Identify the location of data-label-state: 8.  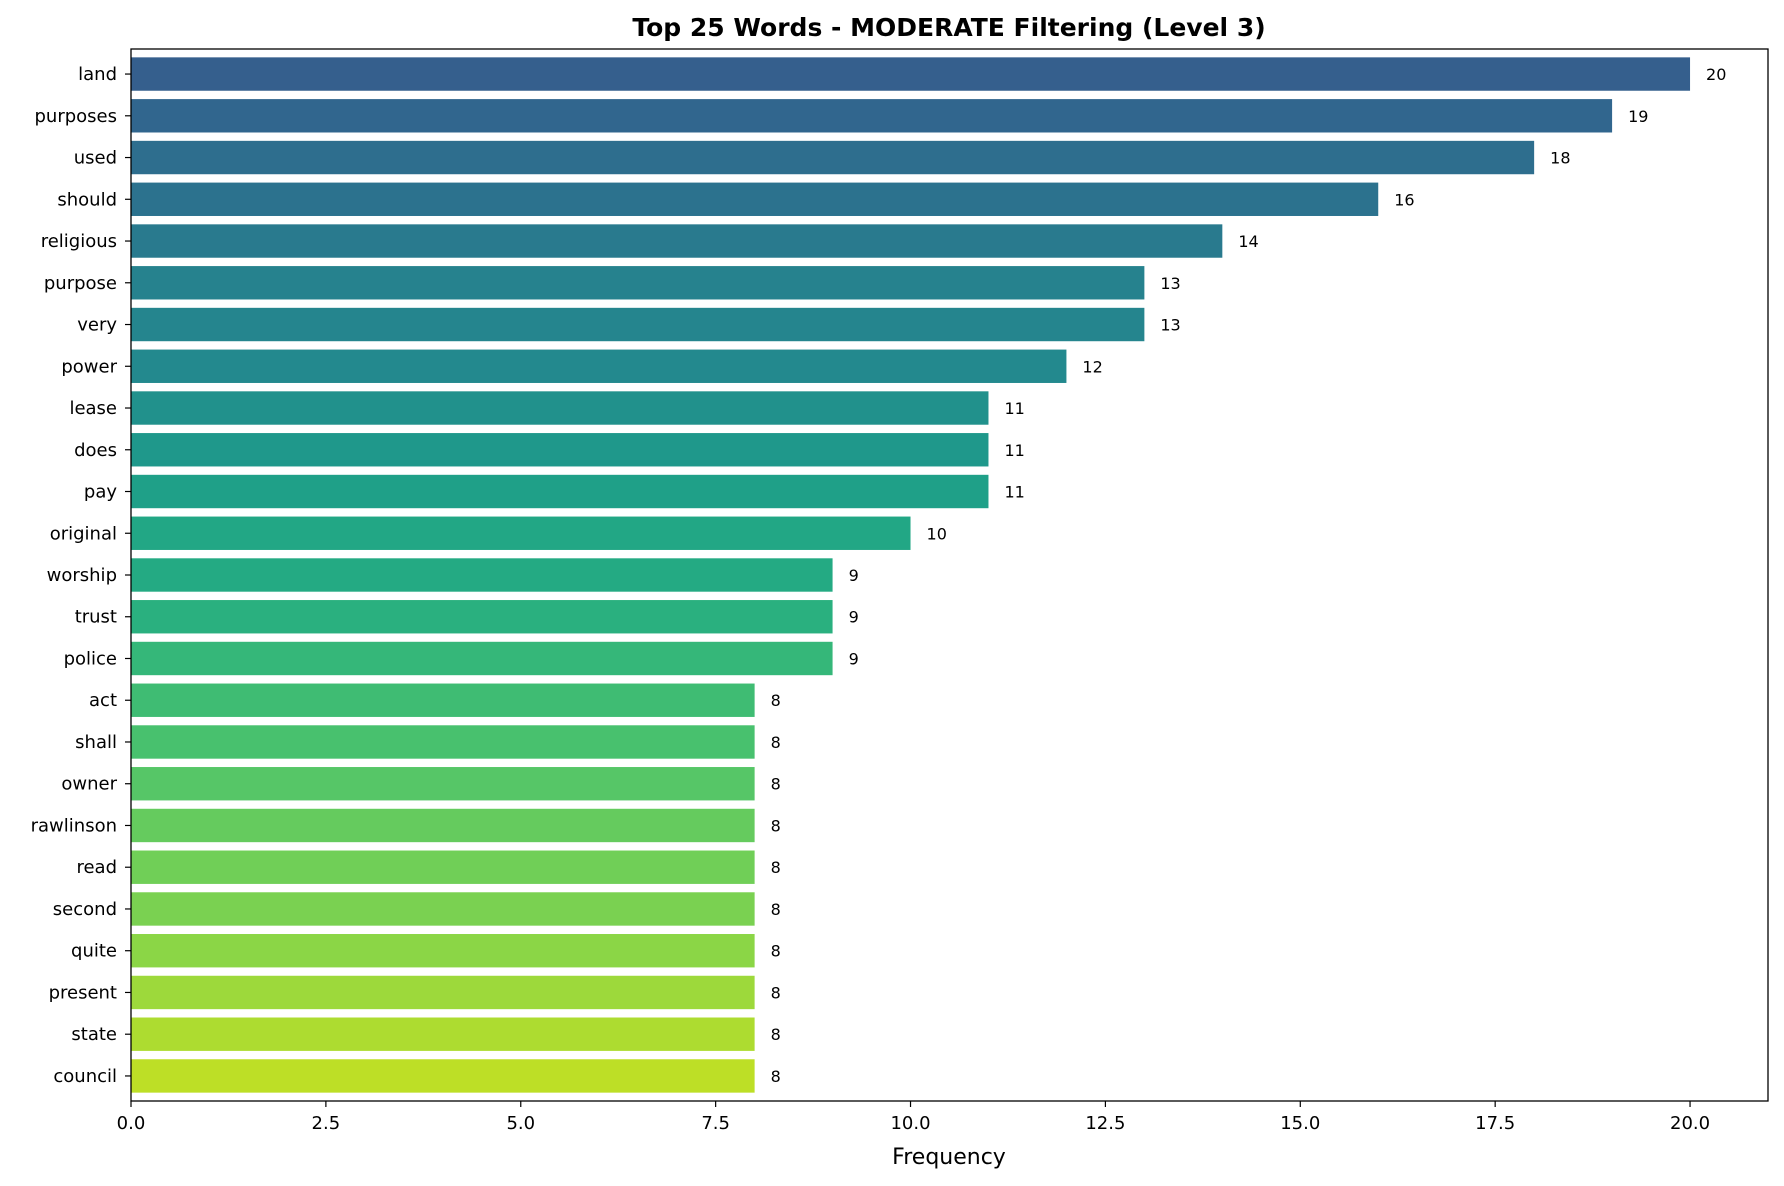
(776, 1034).